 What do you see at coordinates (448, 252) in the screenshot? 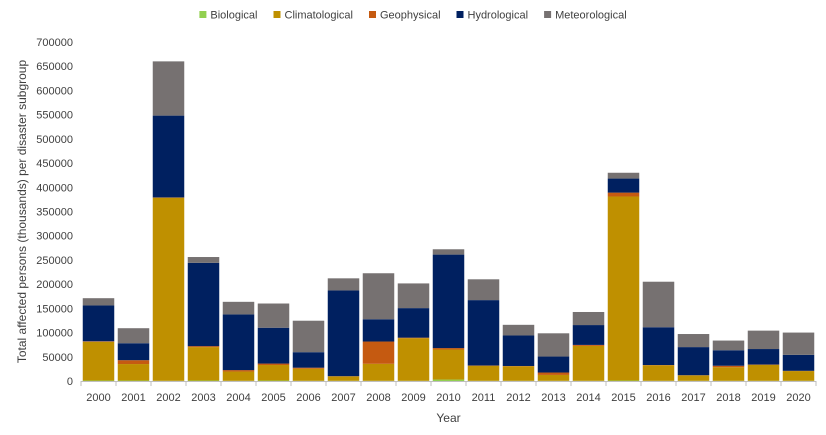
I see `bar-segment-meteorological-2010` at bounding box center [448, 252].